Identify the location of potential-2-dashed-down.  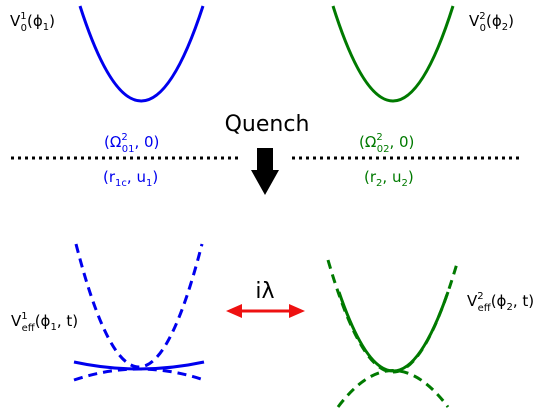
(393, 388).